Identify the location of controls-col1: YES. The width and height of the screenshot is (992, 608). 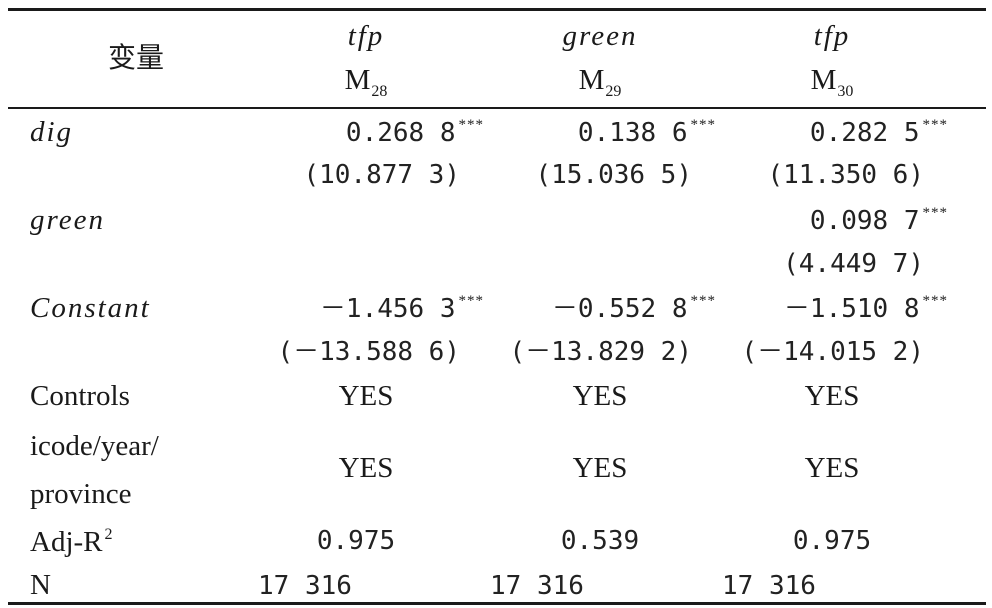
(366, 396).